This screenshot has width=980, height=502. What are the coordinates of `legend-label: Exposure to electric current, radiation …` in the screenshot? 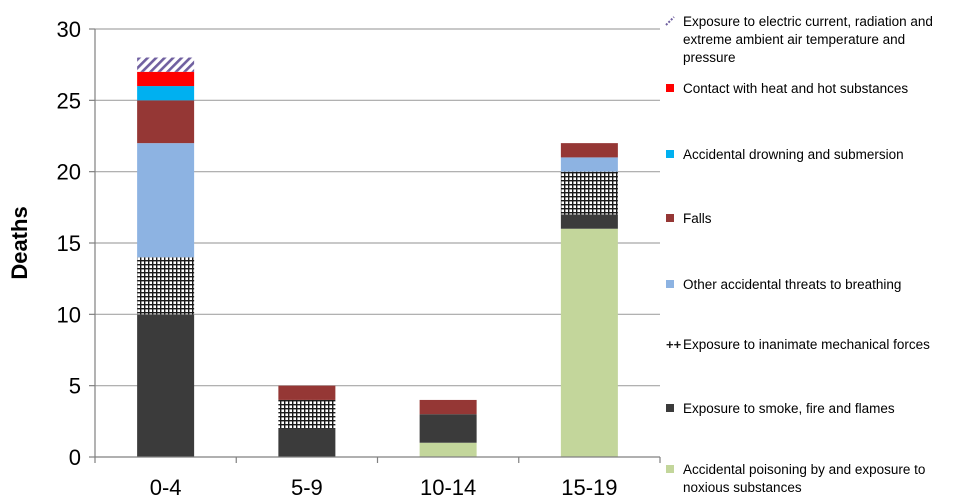 It's located at (808, 21).